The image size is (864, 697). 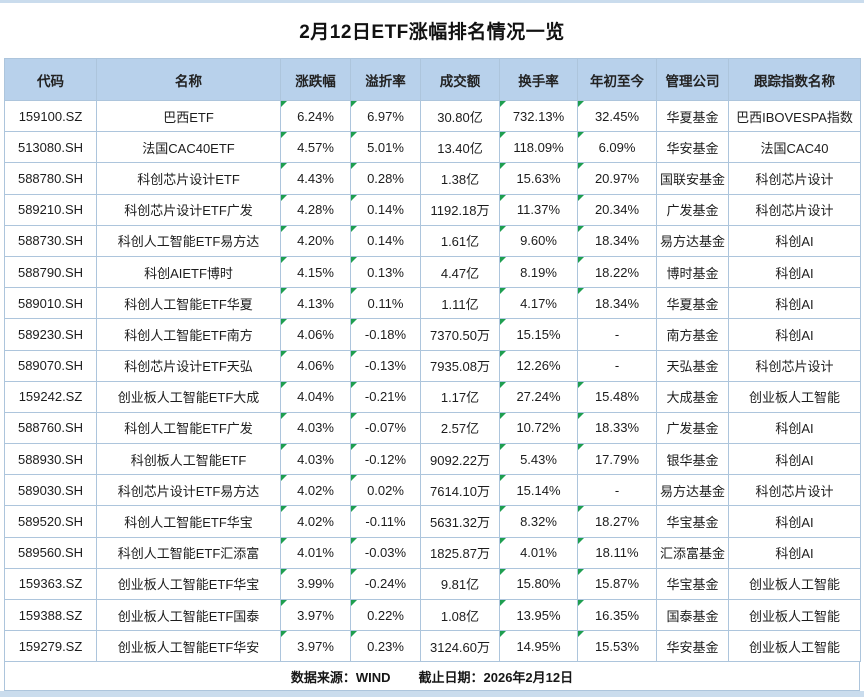 What do you see at coordinates (315, 396) in the screenshot?
I see `table-cell: 4.04%` at bounding box center [315, 396].